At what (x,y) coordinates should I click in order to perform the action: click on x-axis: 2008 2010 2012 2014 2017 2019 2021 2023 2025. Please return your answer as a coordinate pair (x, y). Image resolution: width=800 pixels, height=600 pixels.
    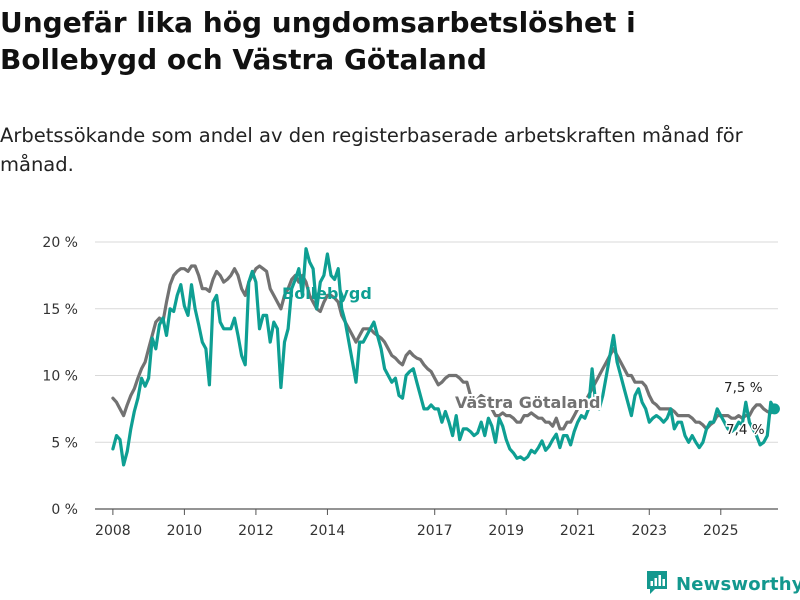
    Looking at the image, I should click on (417, 524).